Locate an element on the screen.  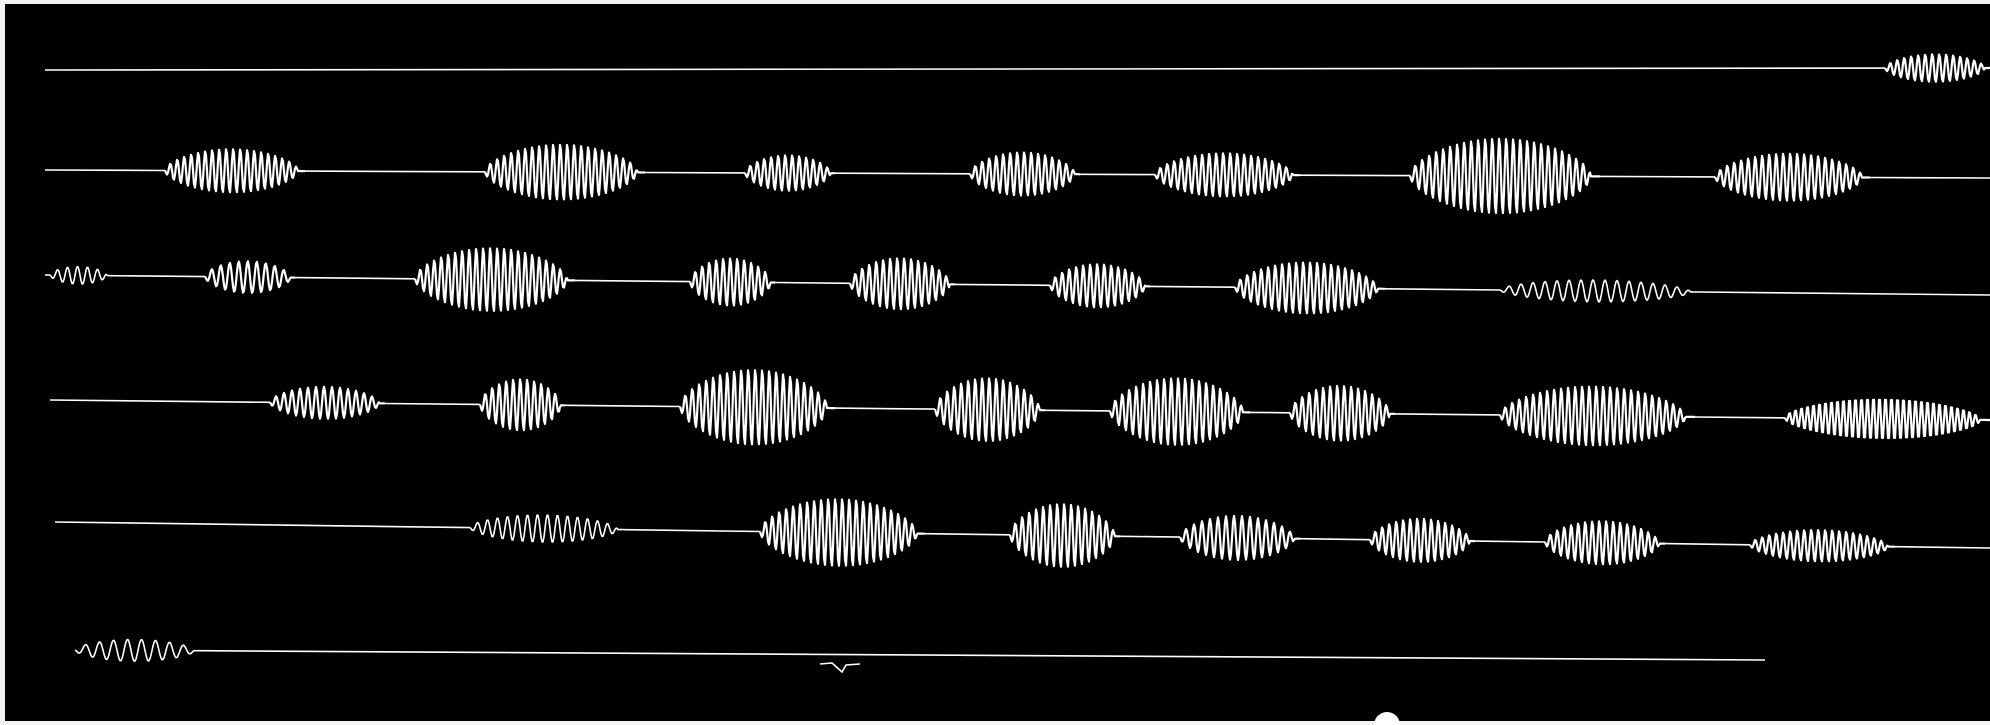
paper-edge-left is located at coordinates (2, 362).